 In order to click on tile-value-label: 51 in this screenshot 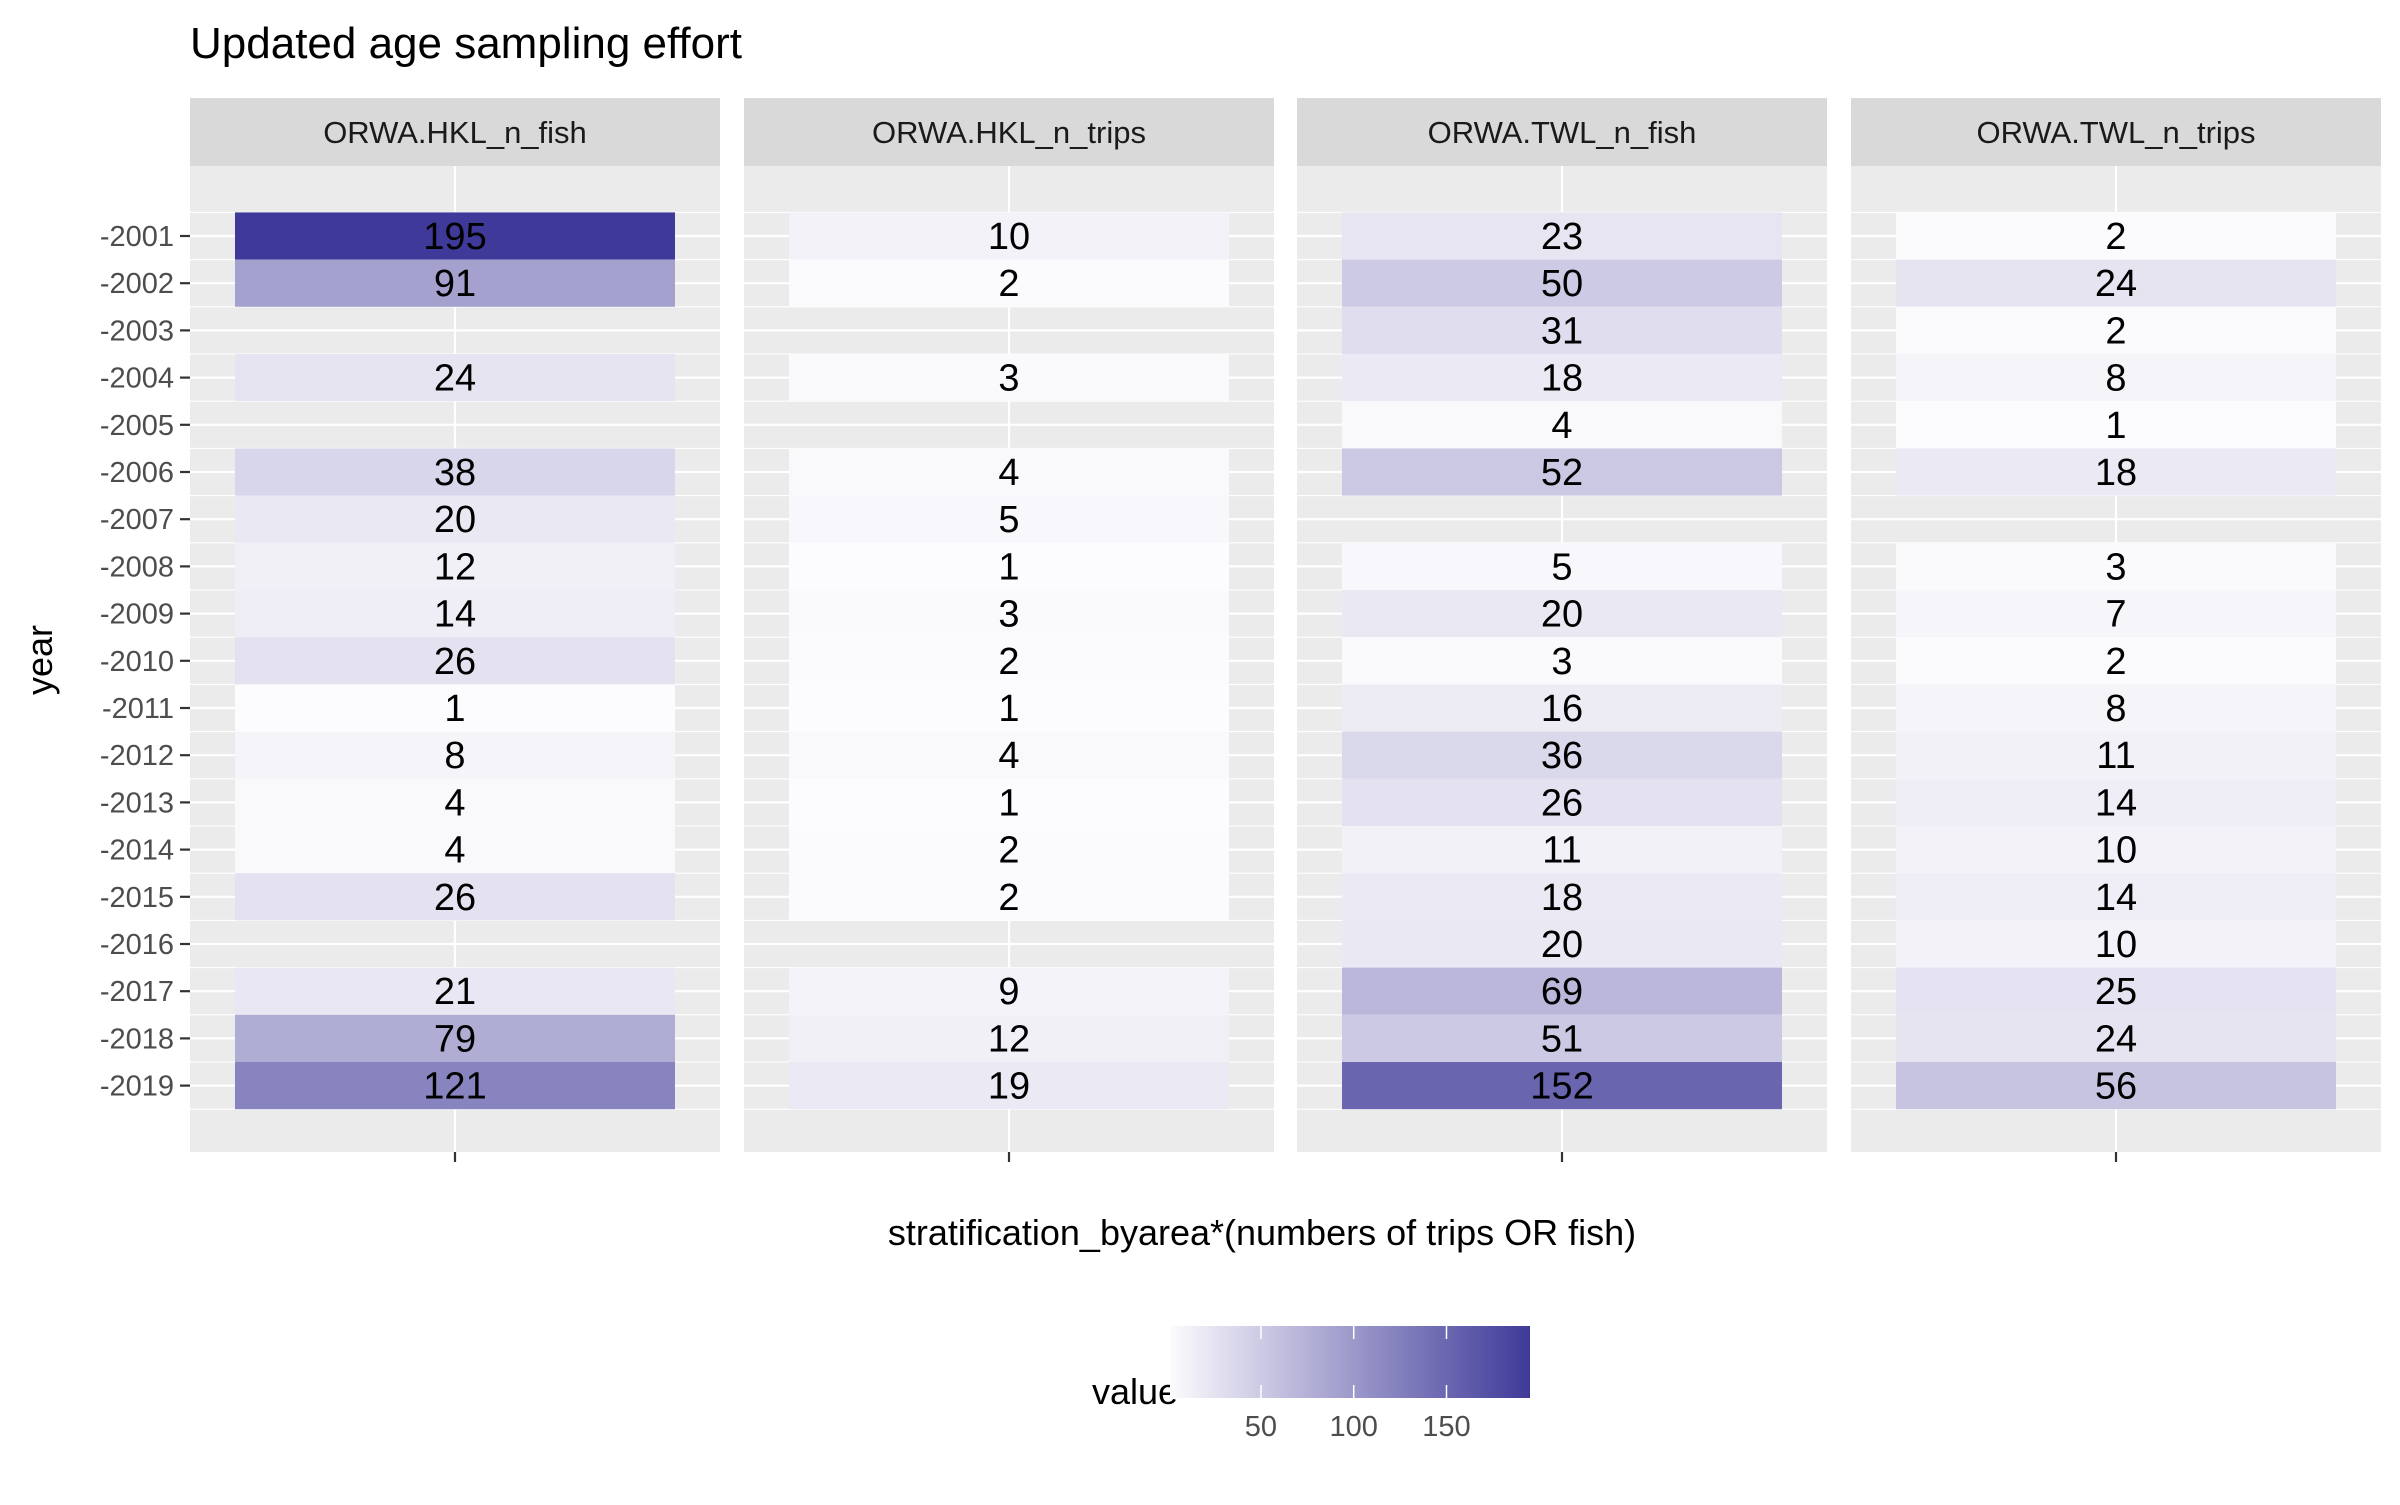, I will do `click(1562, 1039)`.